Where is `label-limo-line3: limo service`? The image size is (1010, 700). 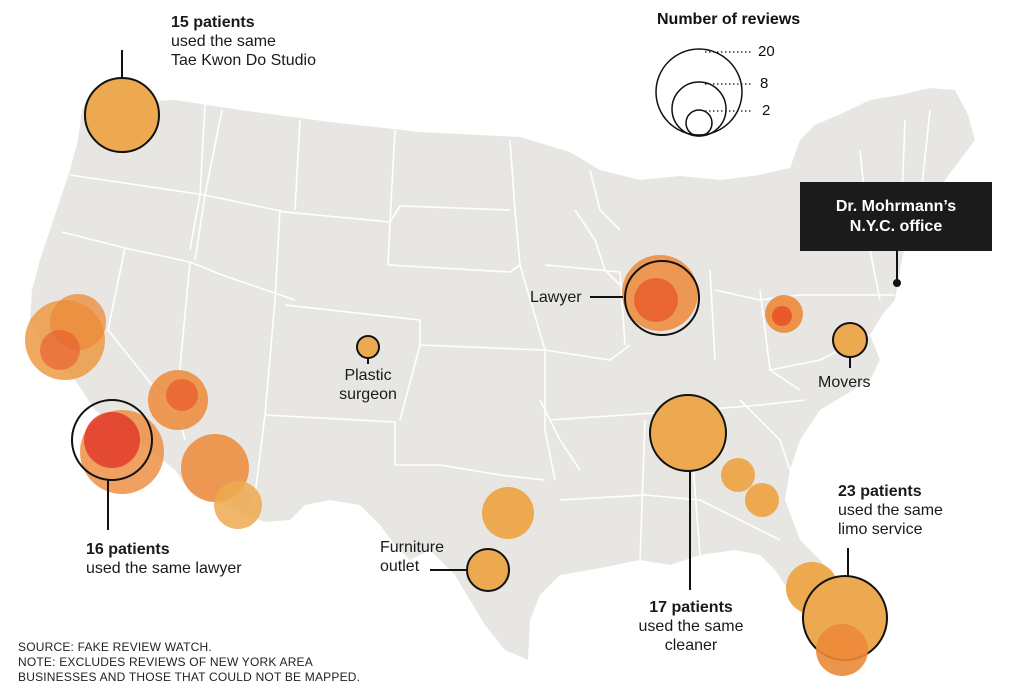
label-limo-line3: limo service is located at coordinates (880, 529).